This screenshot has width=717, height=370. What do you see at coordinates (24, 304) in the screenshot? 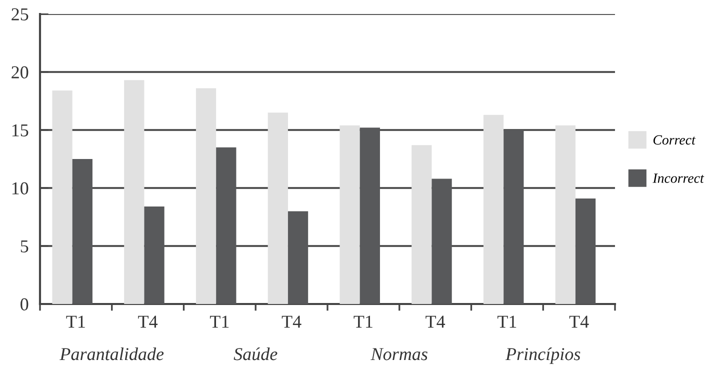
I see `y-tick-label: 0` at bounding box center [24, 304].